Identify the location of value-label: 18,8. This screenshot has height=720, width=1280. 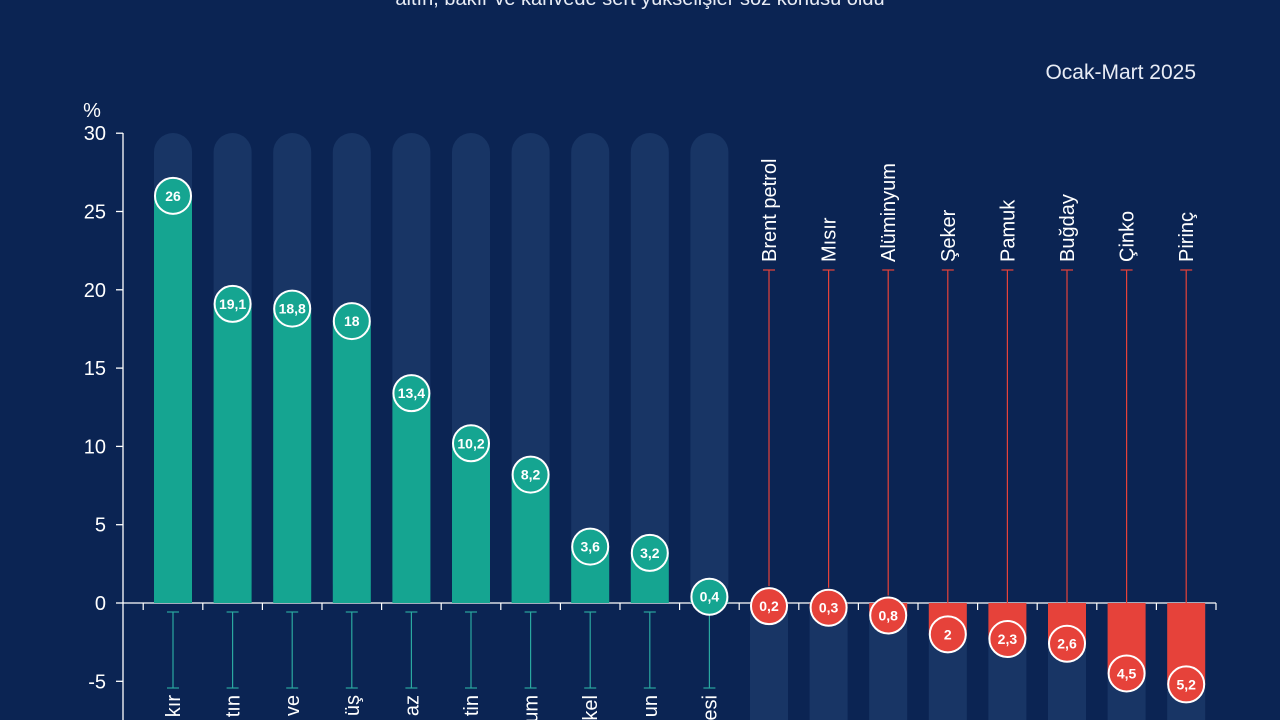
(292, 309).